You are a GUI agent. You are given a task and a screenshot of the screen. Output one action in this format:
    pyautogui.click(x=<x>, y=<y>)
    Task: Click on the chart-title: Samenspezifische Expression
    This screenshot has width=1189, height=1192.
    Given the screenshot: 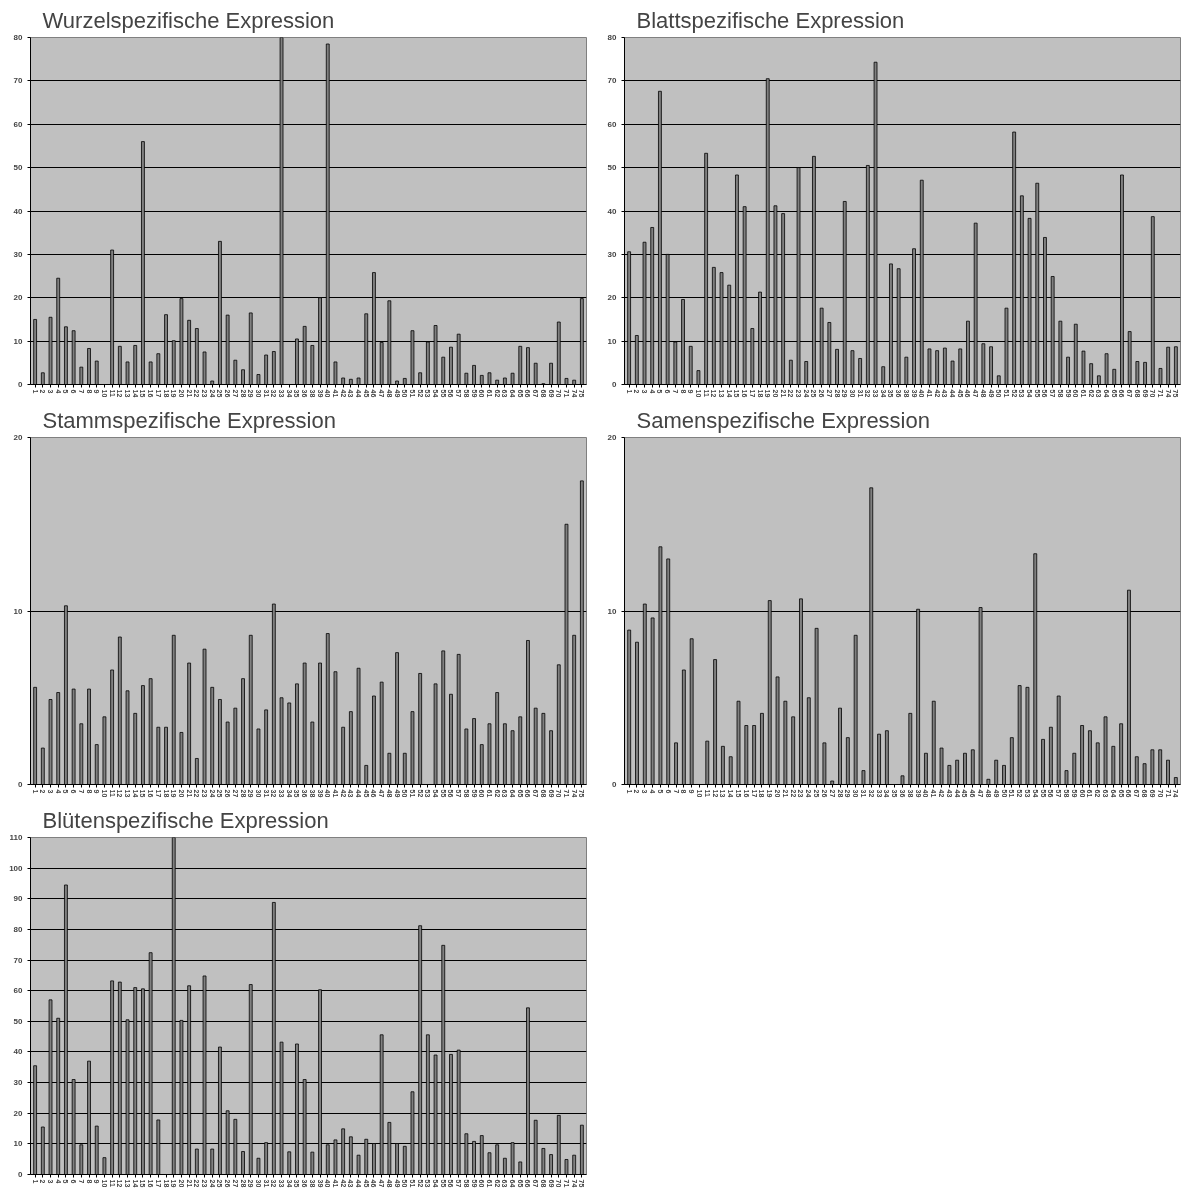 What is the action you would take?
    pyautogui.click(x=783, y=420)
    